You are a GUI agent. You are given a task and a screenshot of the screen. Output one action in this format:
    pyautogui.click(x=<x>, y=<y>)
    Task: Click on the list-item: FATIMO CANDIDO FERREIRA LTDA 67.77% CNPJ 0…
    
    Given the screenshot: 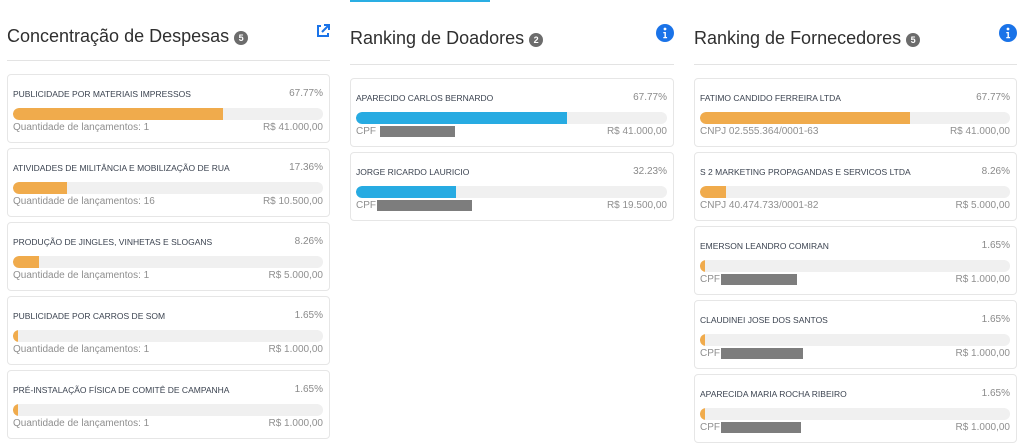 What is the action you would take?
    pyautogui.click(x=855, y=112)
    